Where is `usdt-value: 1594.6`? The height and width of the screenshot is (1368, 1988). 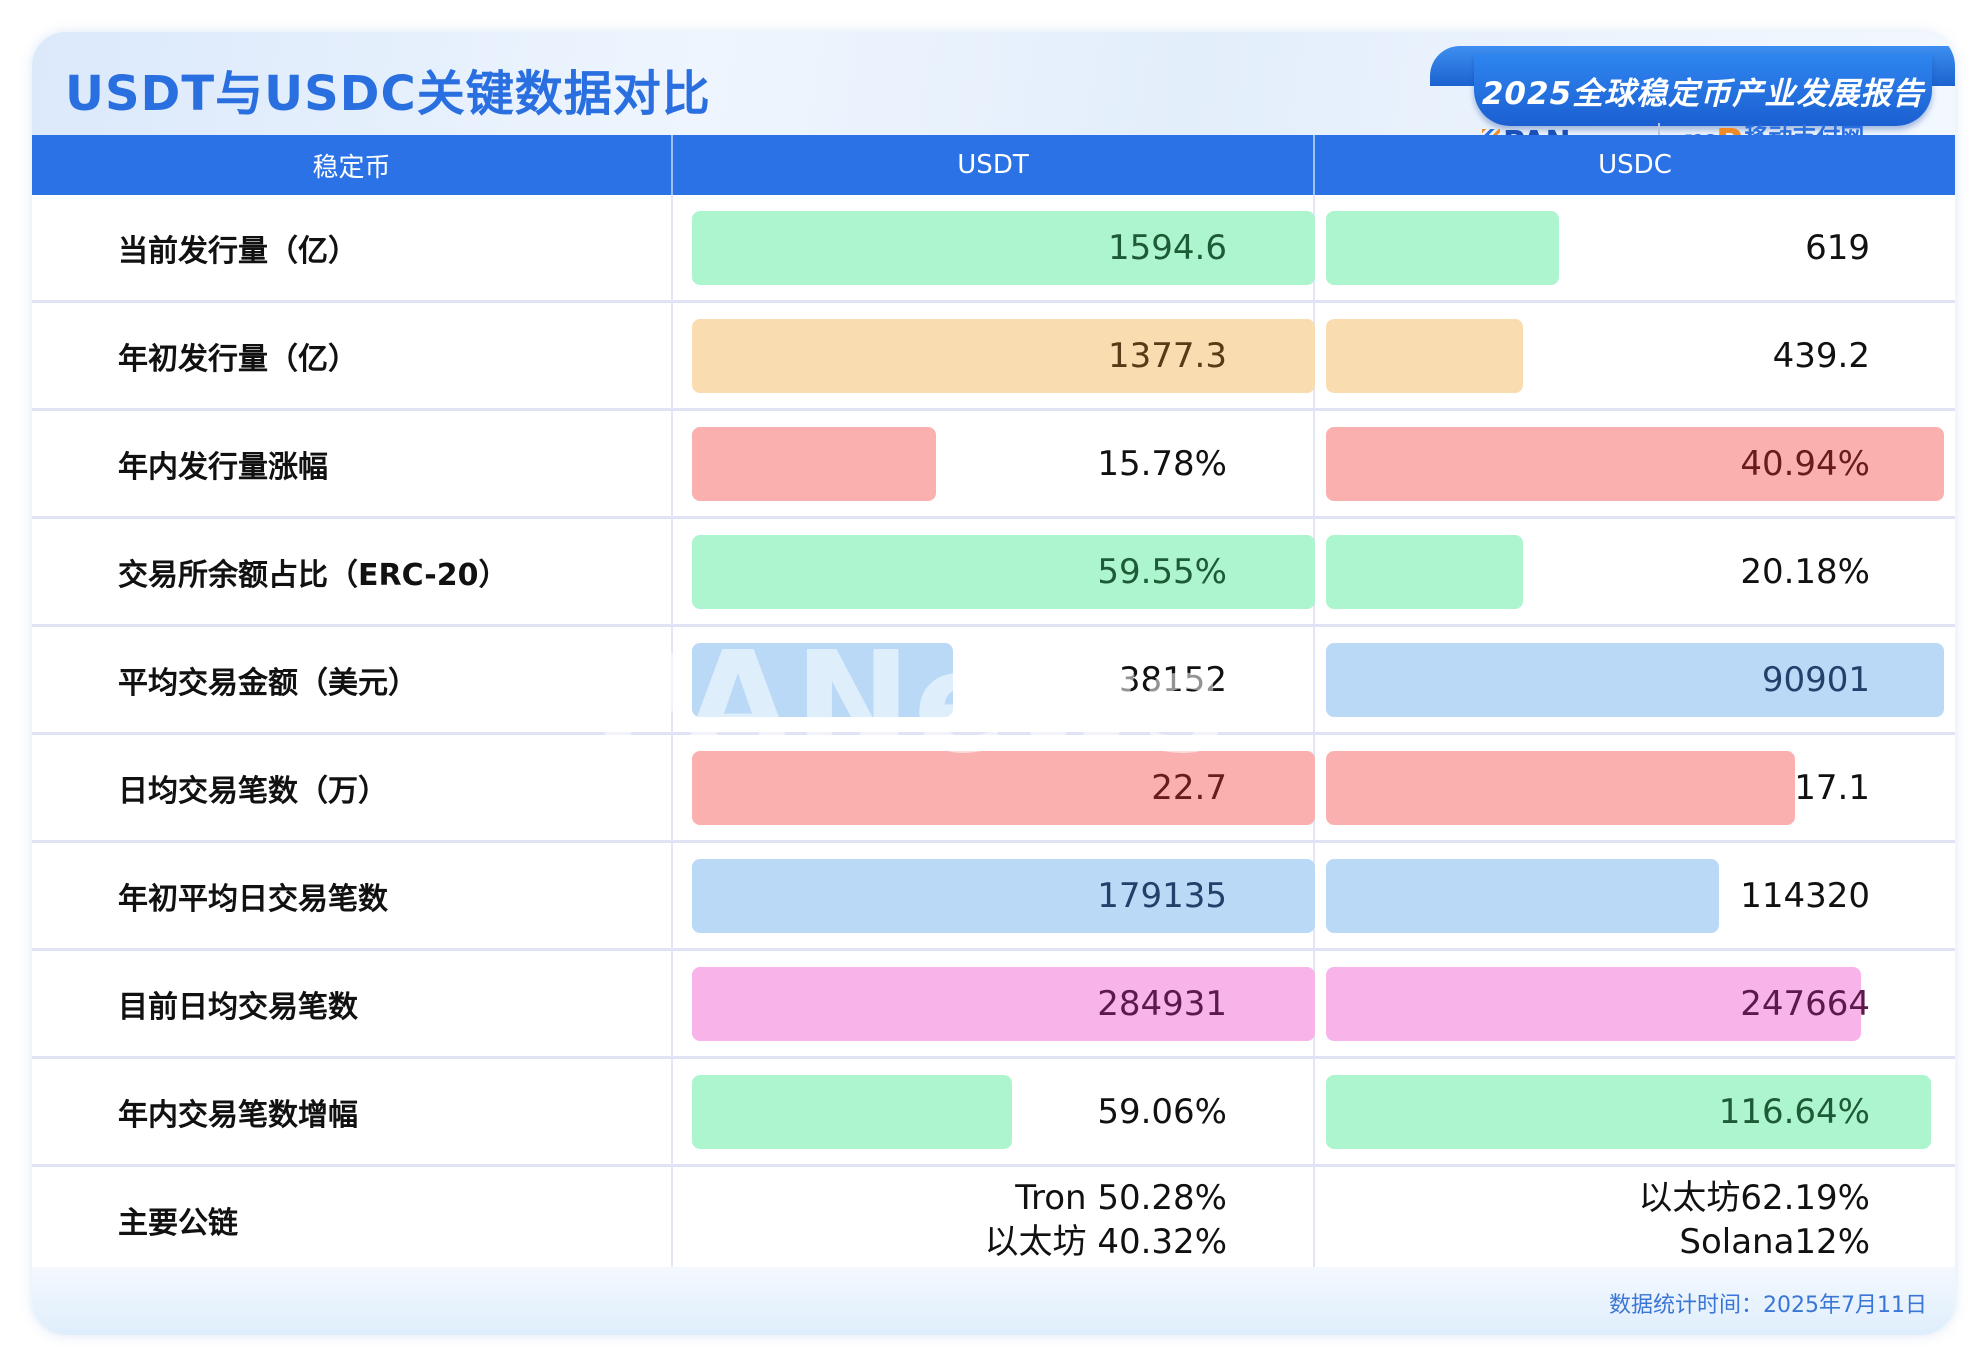 usdt-value: 1594.6 is located at coordinates (1167, 247).